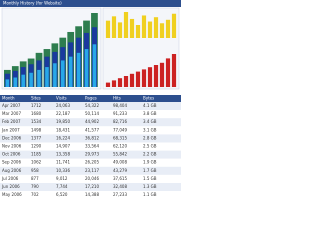 This screenshot has height=240, width=320. Describe the element at coordinates (120, 105) in the screenshot. I see `table-cell: 98,404` at that location.